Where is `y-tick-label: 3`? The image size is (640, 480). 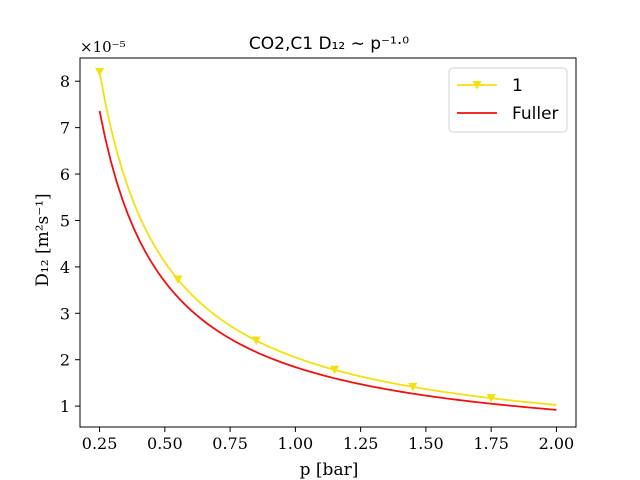
y-tick-label: 3 is located at coordinates (65, 313).